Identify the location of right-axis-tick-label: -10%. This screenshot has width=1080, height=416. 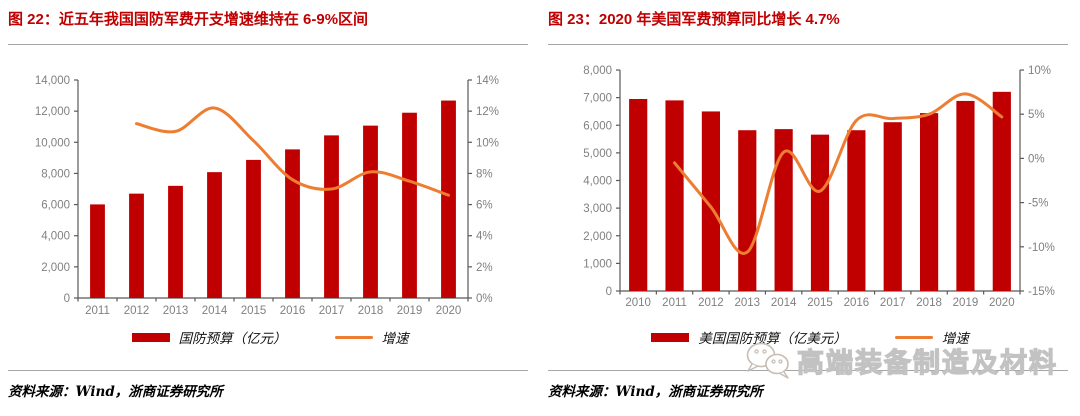
(1041, 248).